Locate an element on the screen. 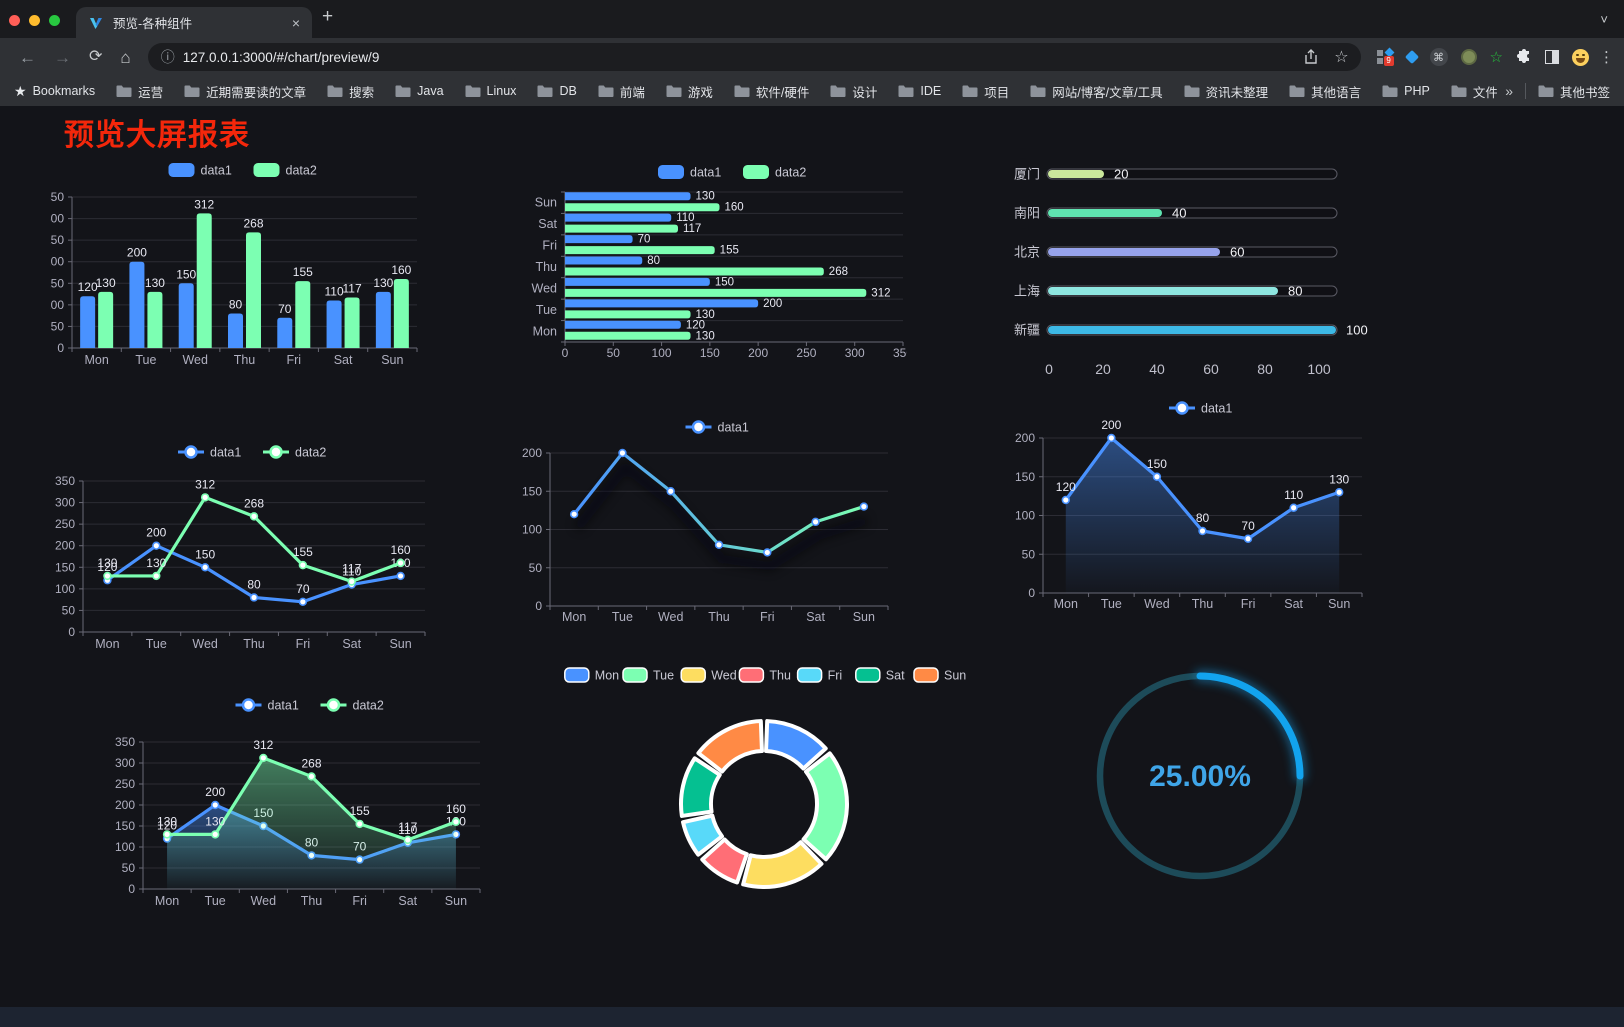 The image size is (1624, 1027). menu-dots-icon: ⋮ is located at coordinates (1606, 57).